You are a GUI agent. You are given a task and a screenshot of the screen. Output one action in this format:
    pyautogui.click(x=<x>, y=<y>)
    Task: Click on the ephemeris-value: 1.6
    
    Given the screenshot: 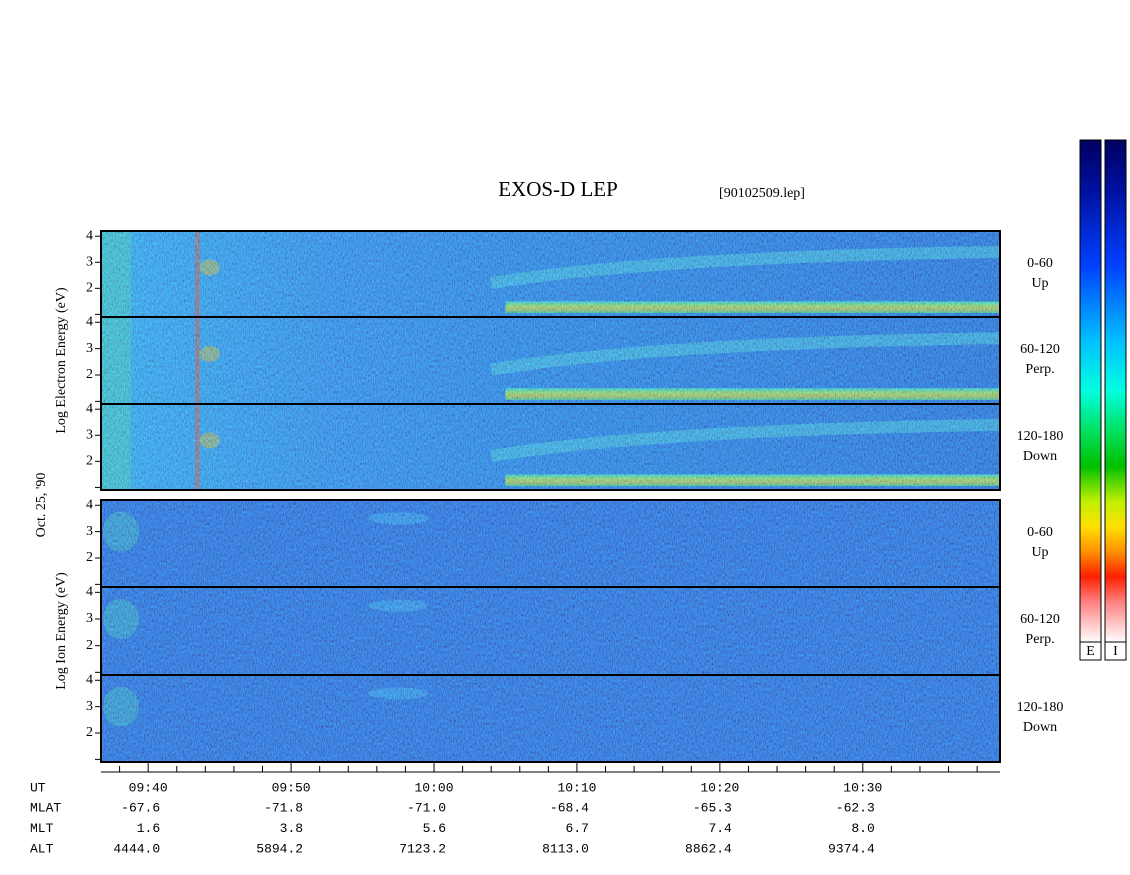 What is the action you would take?
    pyautogui.click(x=148, y=828)
    